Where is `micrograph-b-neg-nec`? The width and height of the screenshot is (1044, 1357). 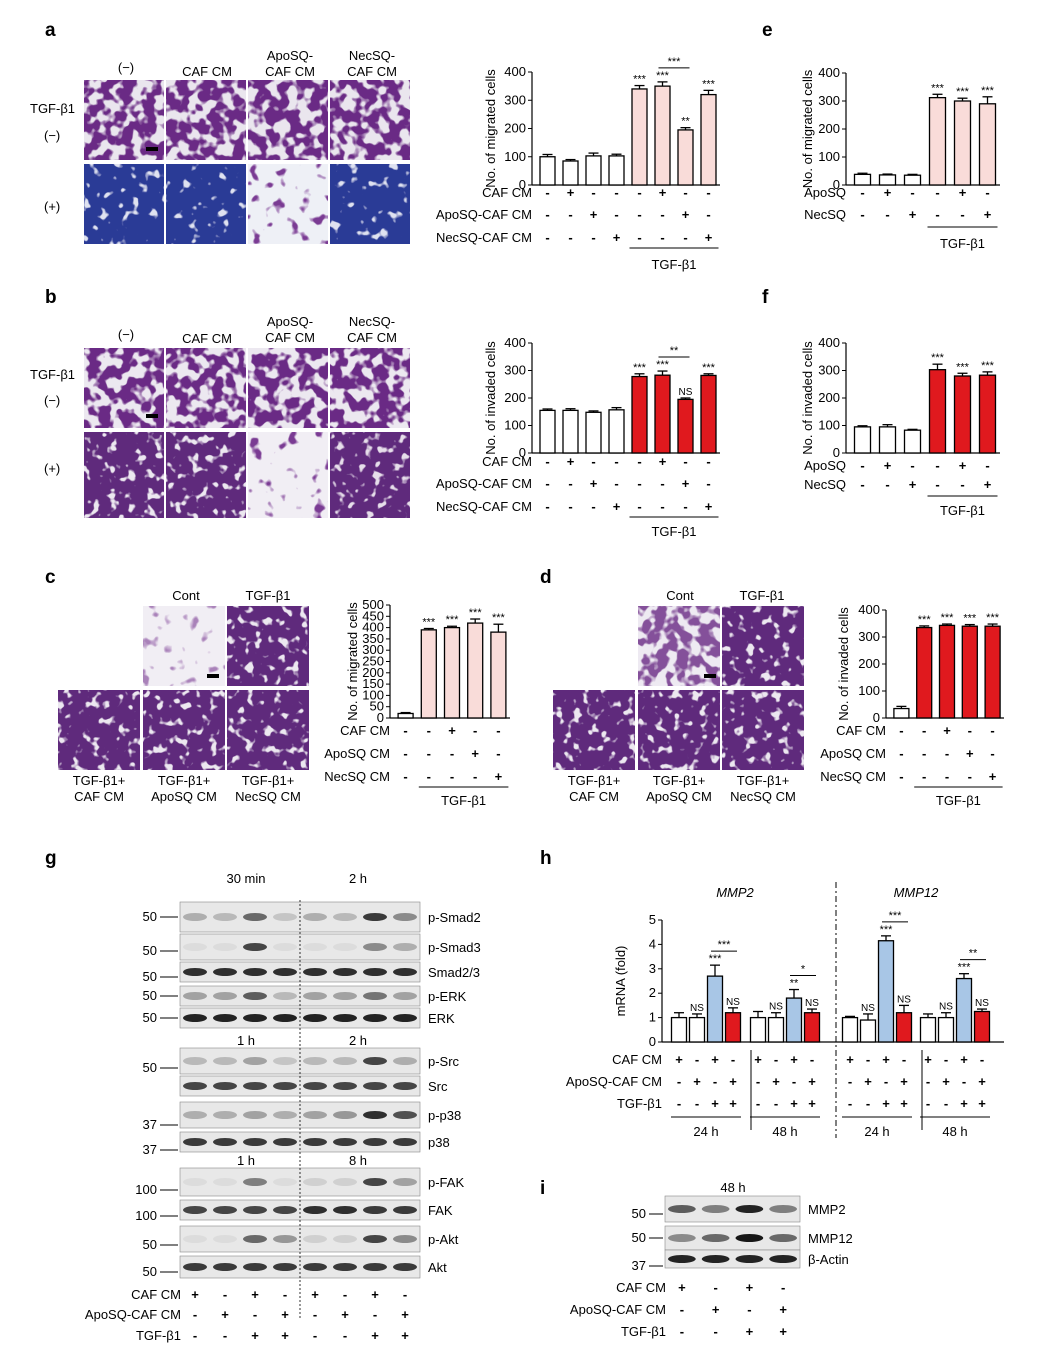 micrograph-b-neg-nec is located at coordinates (370, 388).